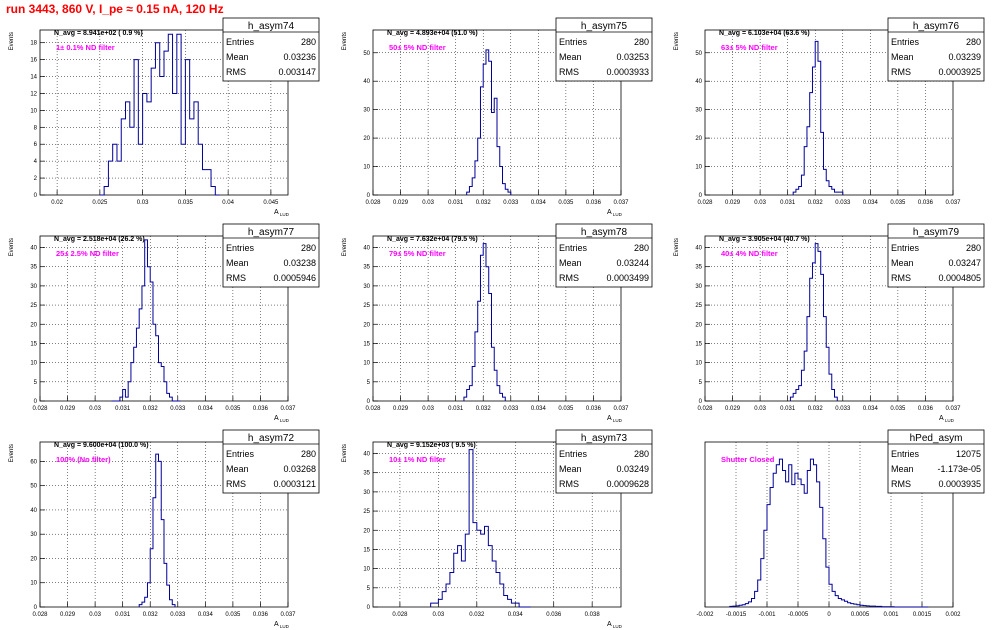  I want to click on y-tick-label: 2, so click(36, 179).